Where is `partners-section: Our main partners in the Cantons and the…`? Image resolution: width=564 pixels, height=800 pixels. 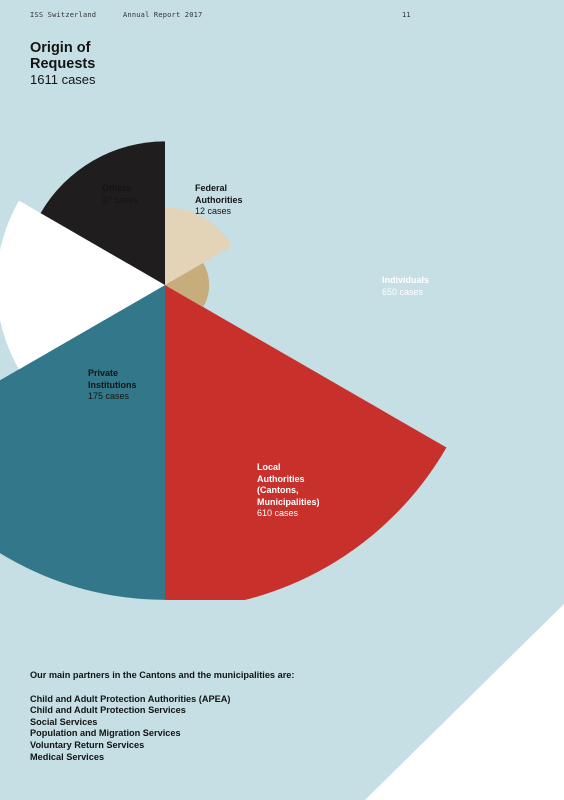 partners-section: Our main partners in the Cantons and the… is located at coordinates (162, 716).